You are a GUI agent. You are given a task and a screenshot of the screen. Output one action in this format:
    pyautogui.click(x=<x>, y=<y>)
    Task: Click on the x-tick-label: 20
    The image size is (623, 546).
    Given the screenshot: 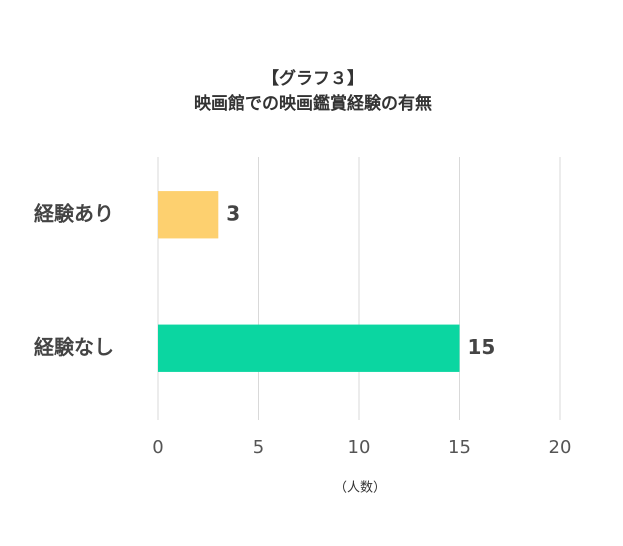 What is the action you would take?
    pyautogui.click(x=560, y=447)
    